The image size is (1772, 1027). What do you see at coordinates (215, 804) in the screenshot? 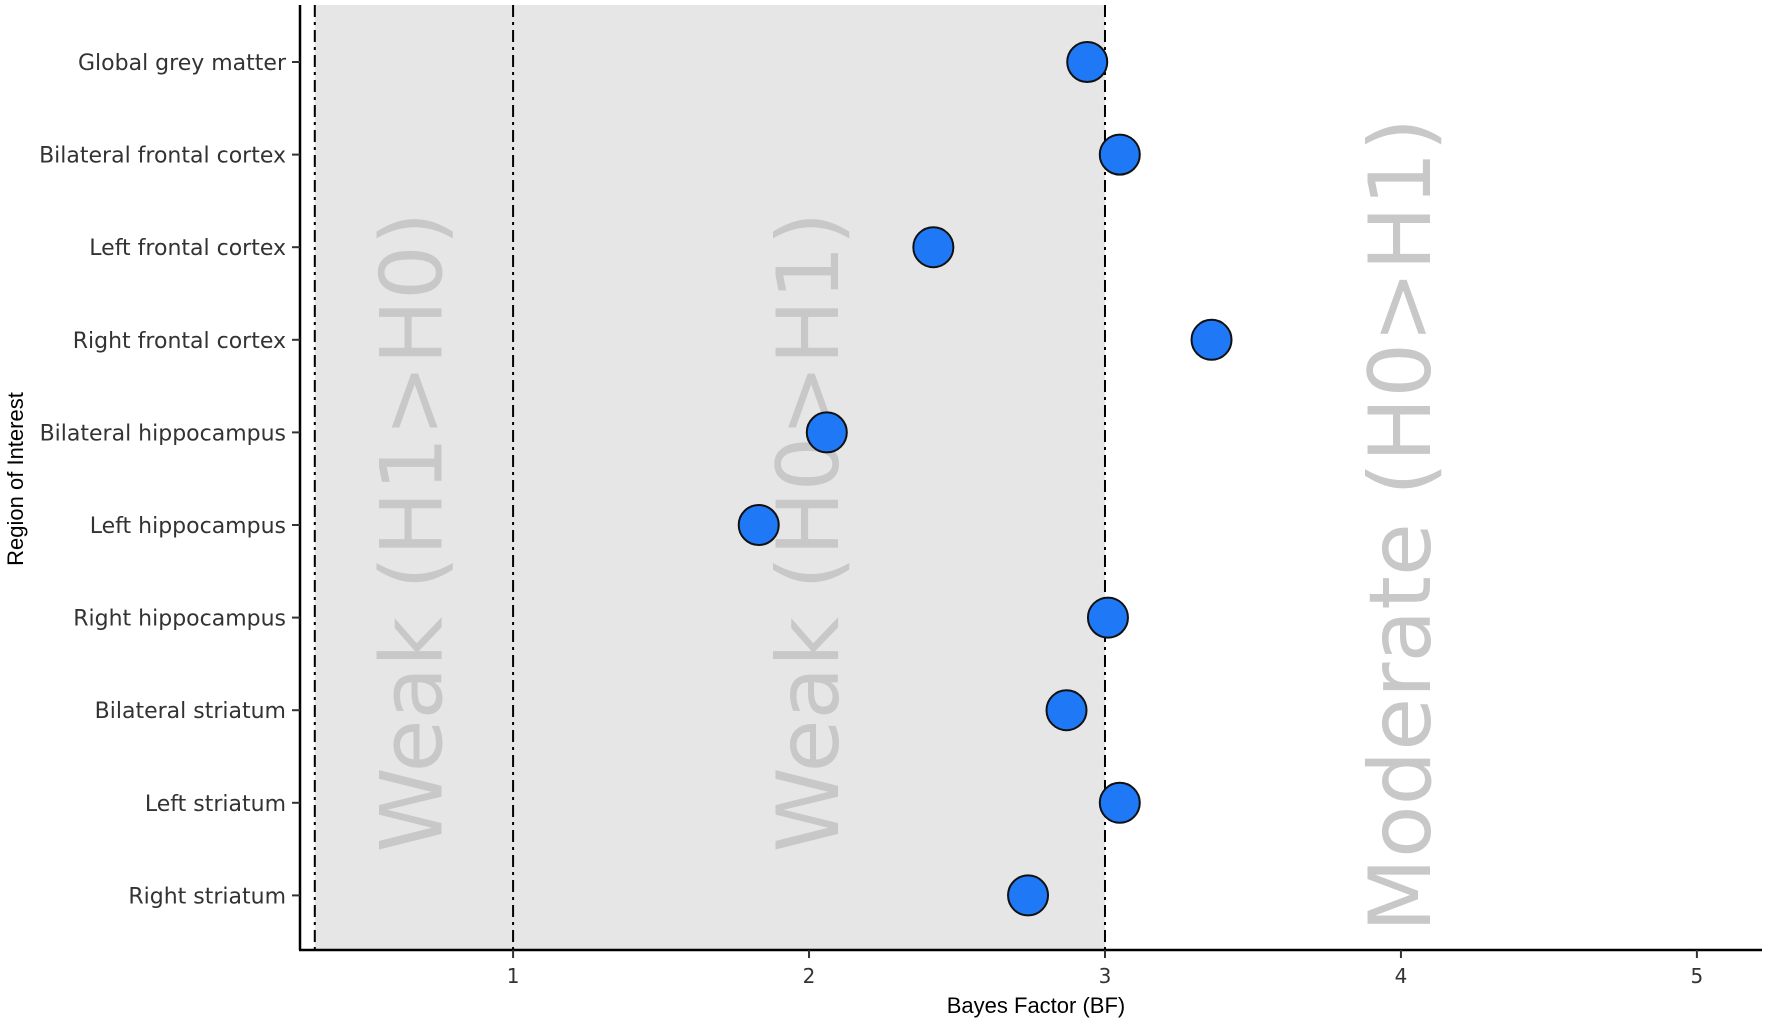
I see `y-tick-label: Left striatum` at bounding box center [215, 804].